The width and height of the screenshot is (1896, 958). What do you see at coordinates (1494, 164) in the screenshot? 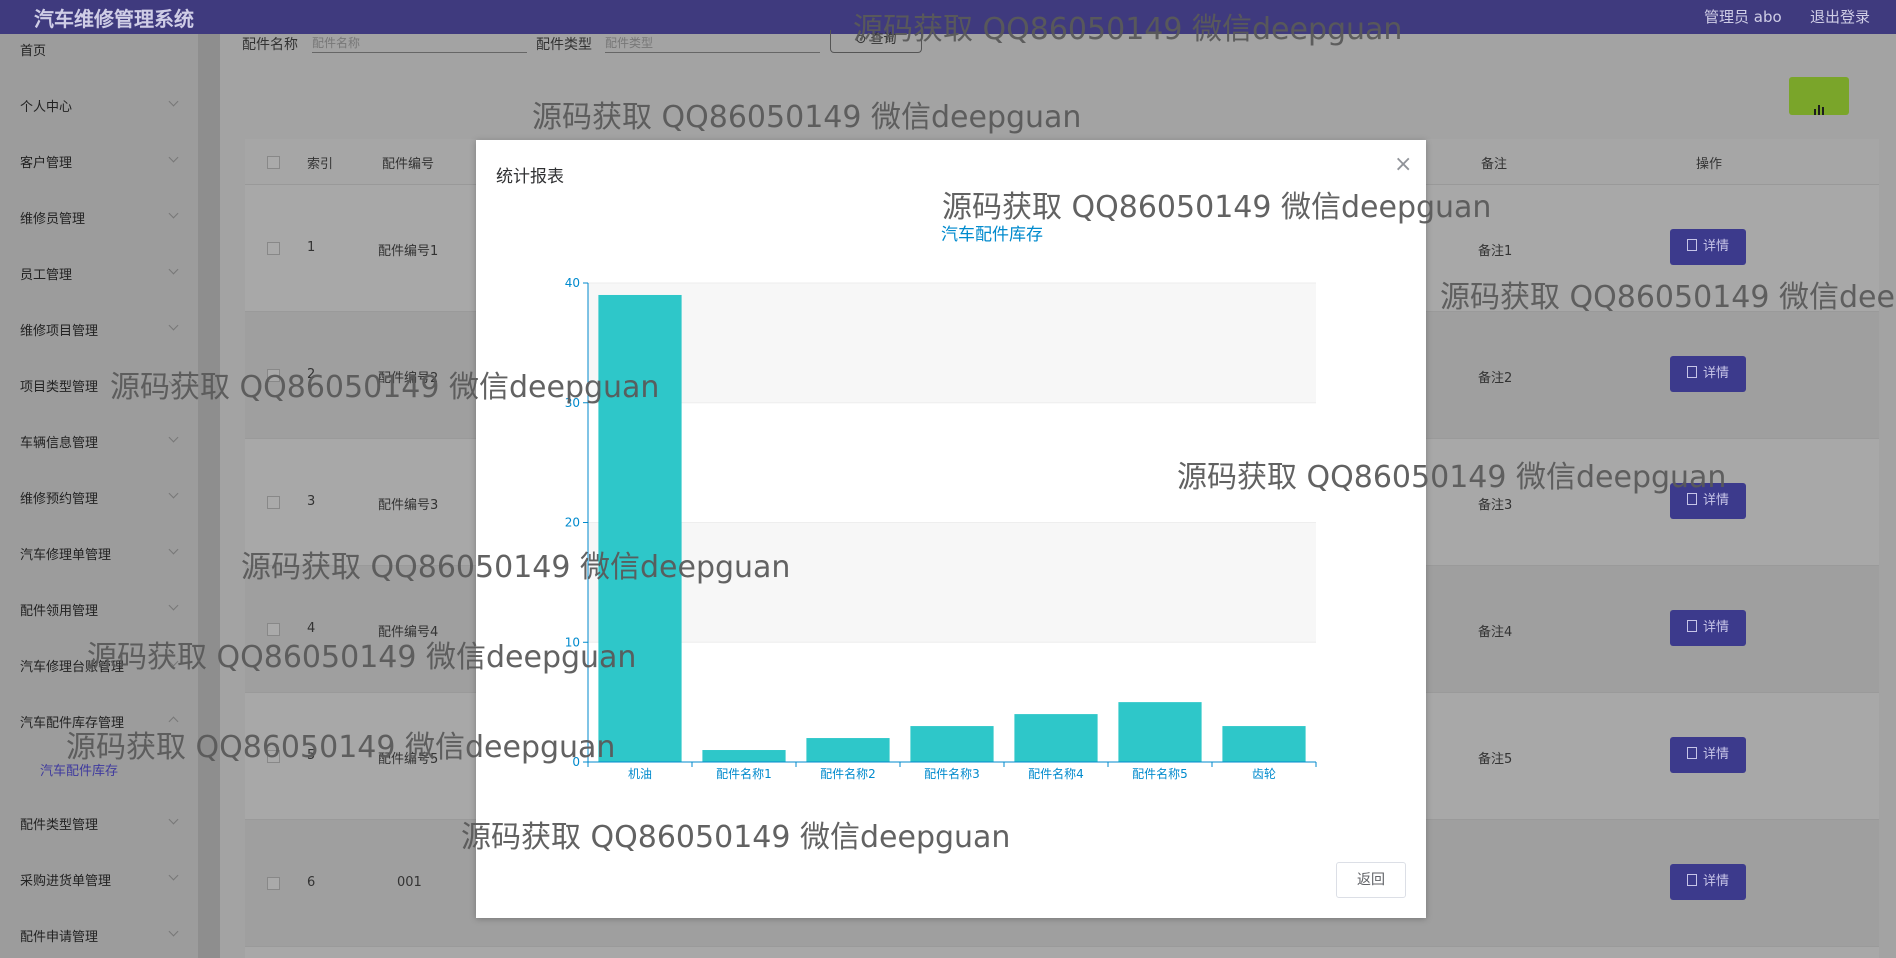
I see `header-remark: 备注` at bounding box center [1494, 164].